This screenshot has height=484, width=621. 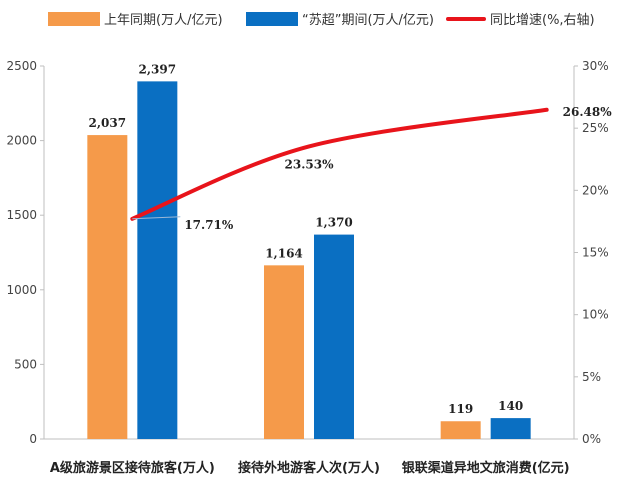 I want to click on left-tick-label: 1500, so click(x=21, y=215).